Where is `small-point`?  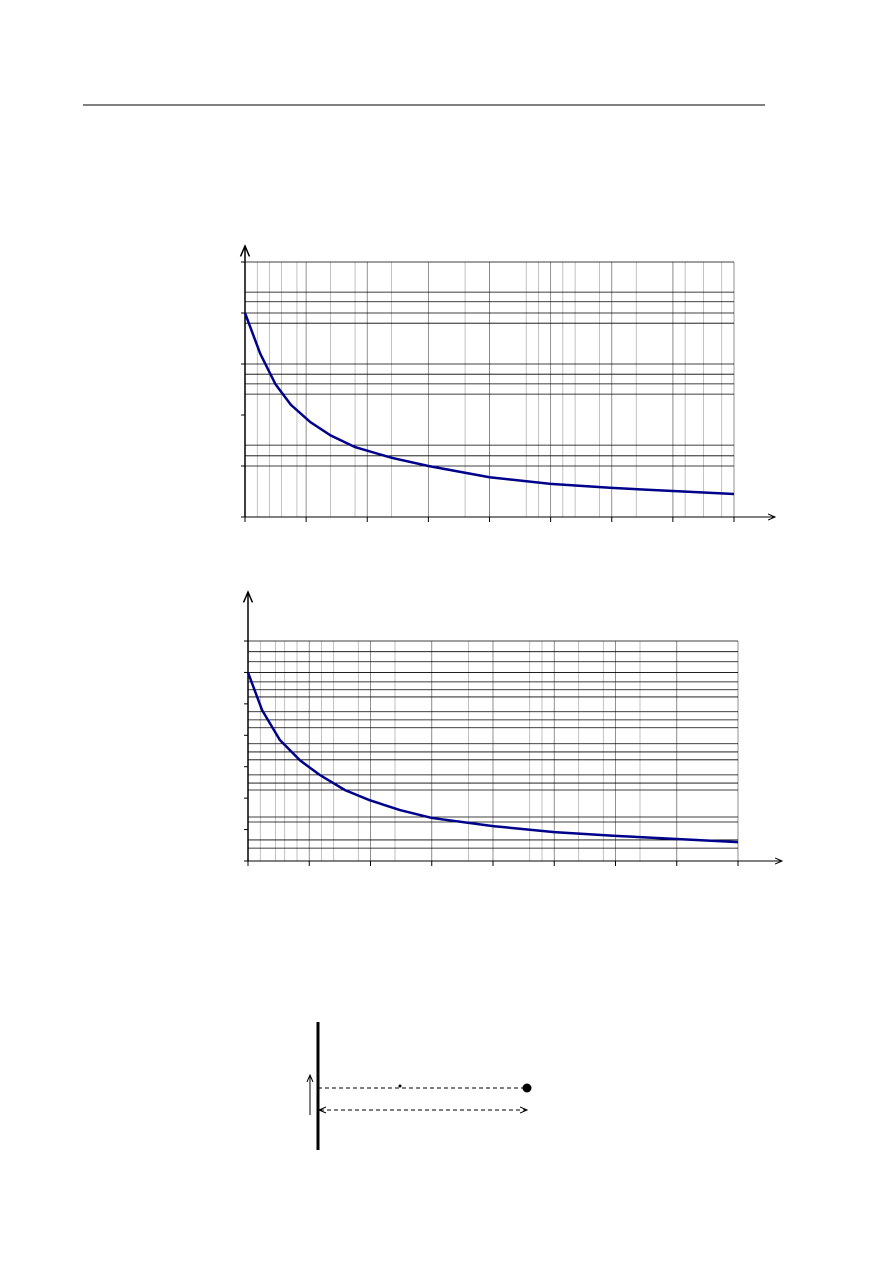 small-point is located at coordinates (400, 1086).